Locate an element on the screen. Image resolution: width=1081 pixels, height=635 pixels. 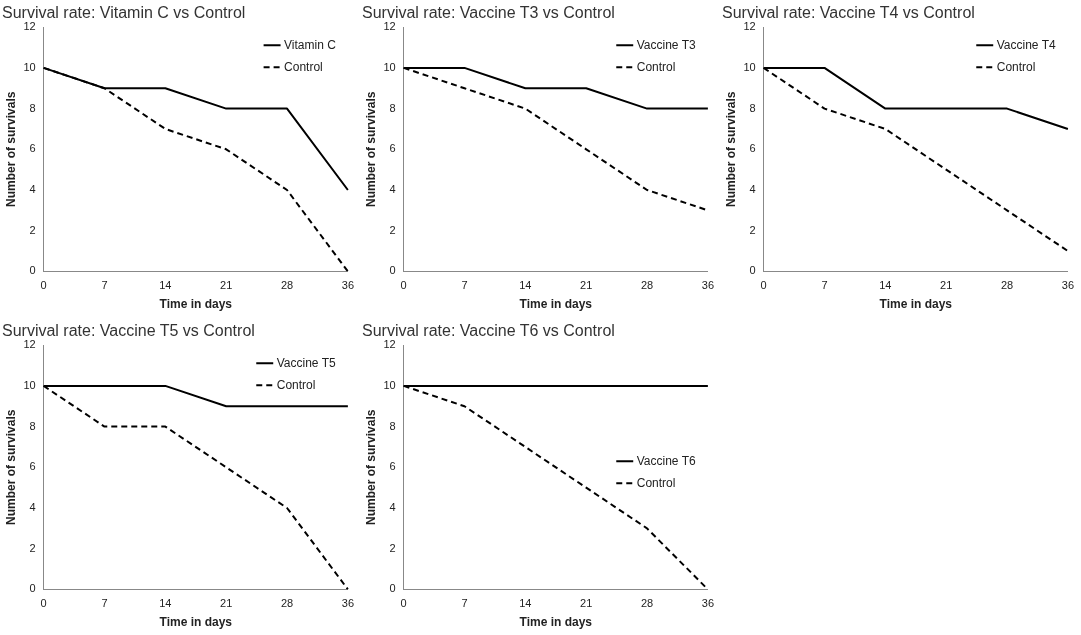
chart-title: Survival rate: Vitamin C vs Control is located at coordinates (124, 13).